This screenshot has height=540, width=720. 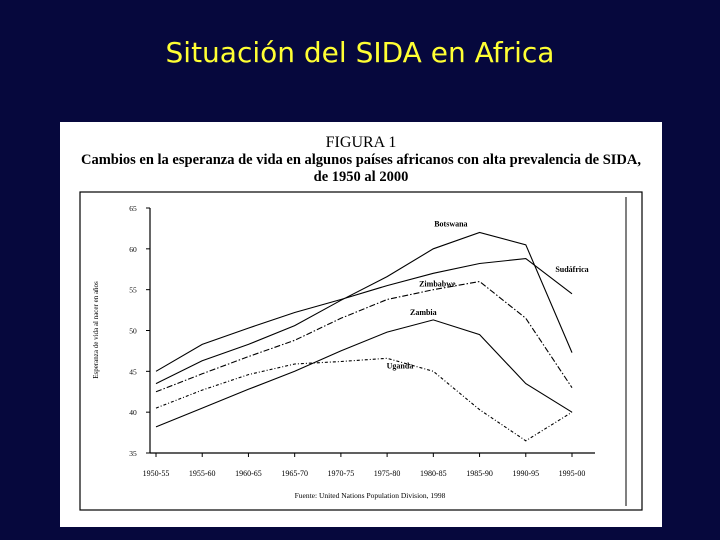 I want to click on series-line-uganda, so click(x=364, y=399).